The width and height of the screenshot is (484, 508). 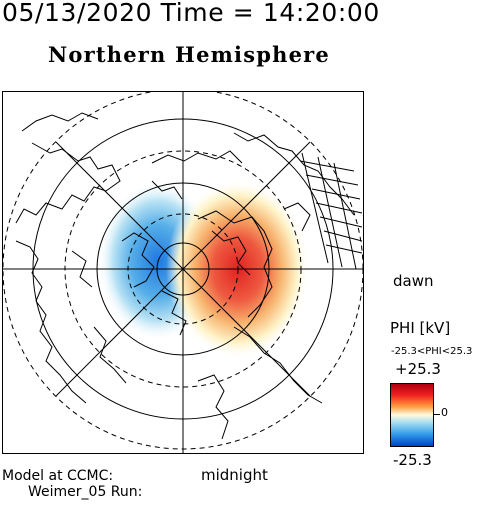 What do you see at coordinates (234, 475) in the screenshot?
I see `midnight-label: midnight` at bounding box center [234, 475].